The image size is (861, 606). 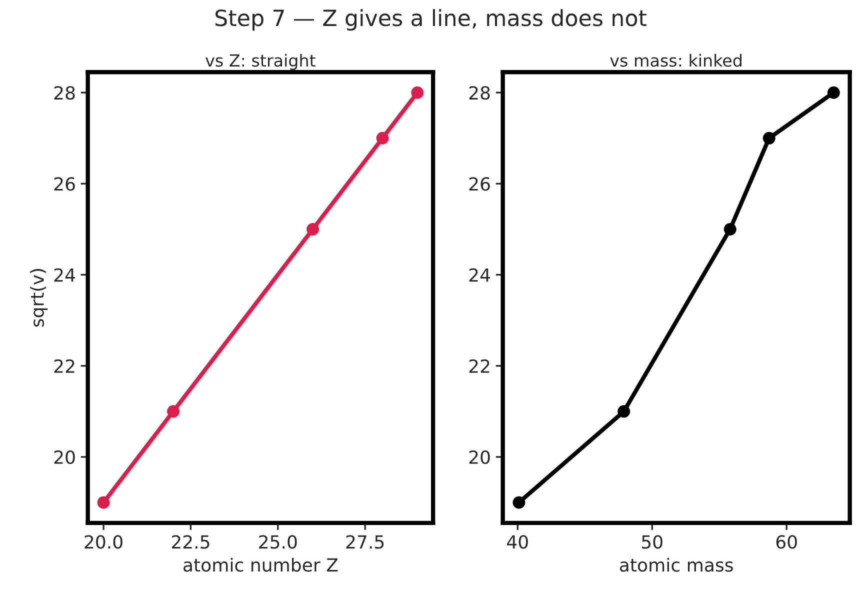 What do you see at coordinates (191, 542) in the screenshot?
I see `x-tick-label: 22.5` at bounding box center [191, 542].